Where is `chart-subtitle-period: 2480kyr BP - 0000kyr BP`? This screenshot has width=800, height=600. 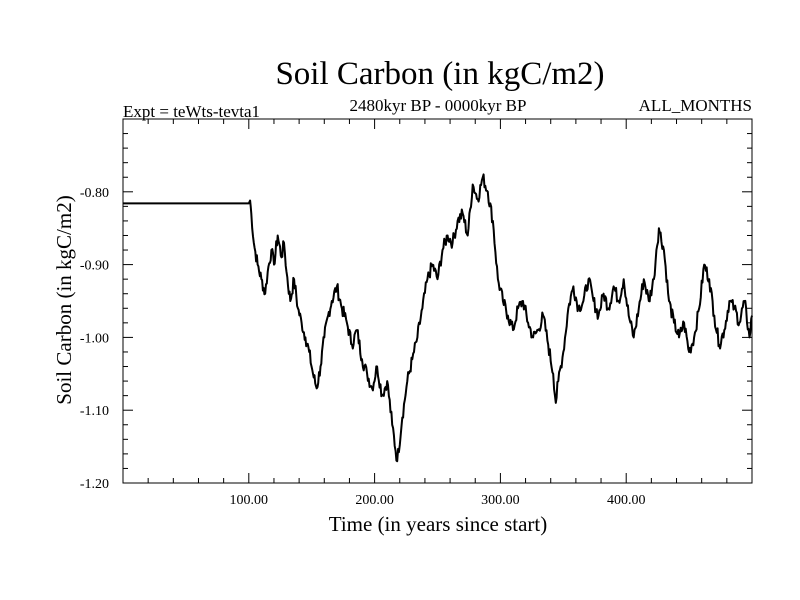 chart-subtitle-period: 2480kyr BP - 0000kyr BP is located at coordinates (438, 105).